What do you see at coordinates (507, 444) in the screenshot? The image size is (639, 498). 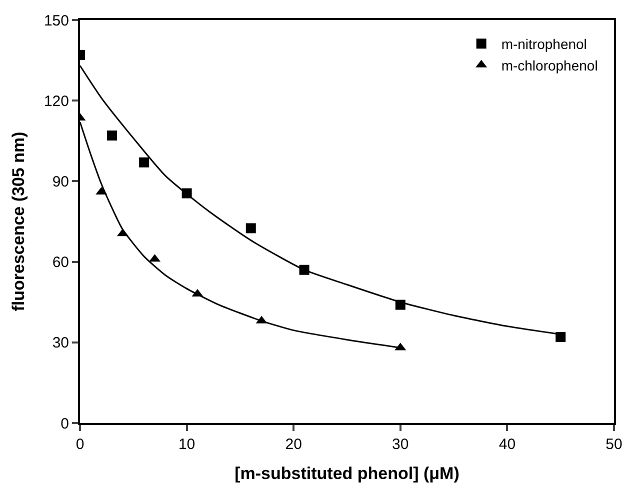 I see `x-tick-label: 40` at bounding box center [507, 444].